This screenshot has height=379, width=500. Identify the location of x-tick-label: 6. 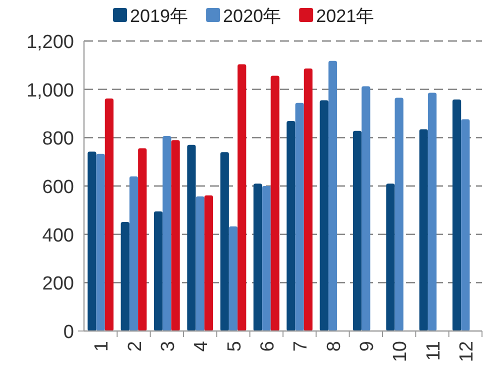
(267, 346).